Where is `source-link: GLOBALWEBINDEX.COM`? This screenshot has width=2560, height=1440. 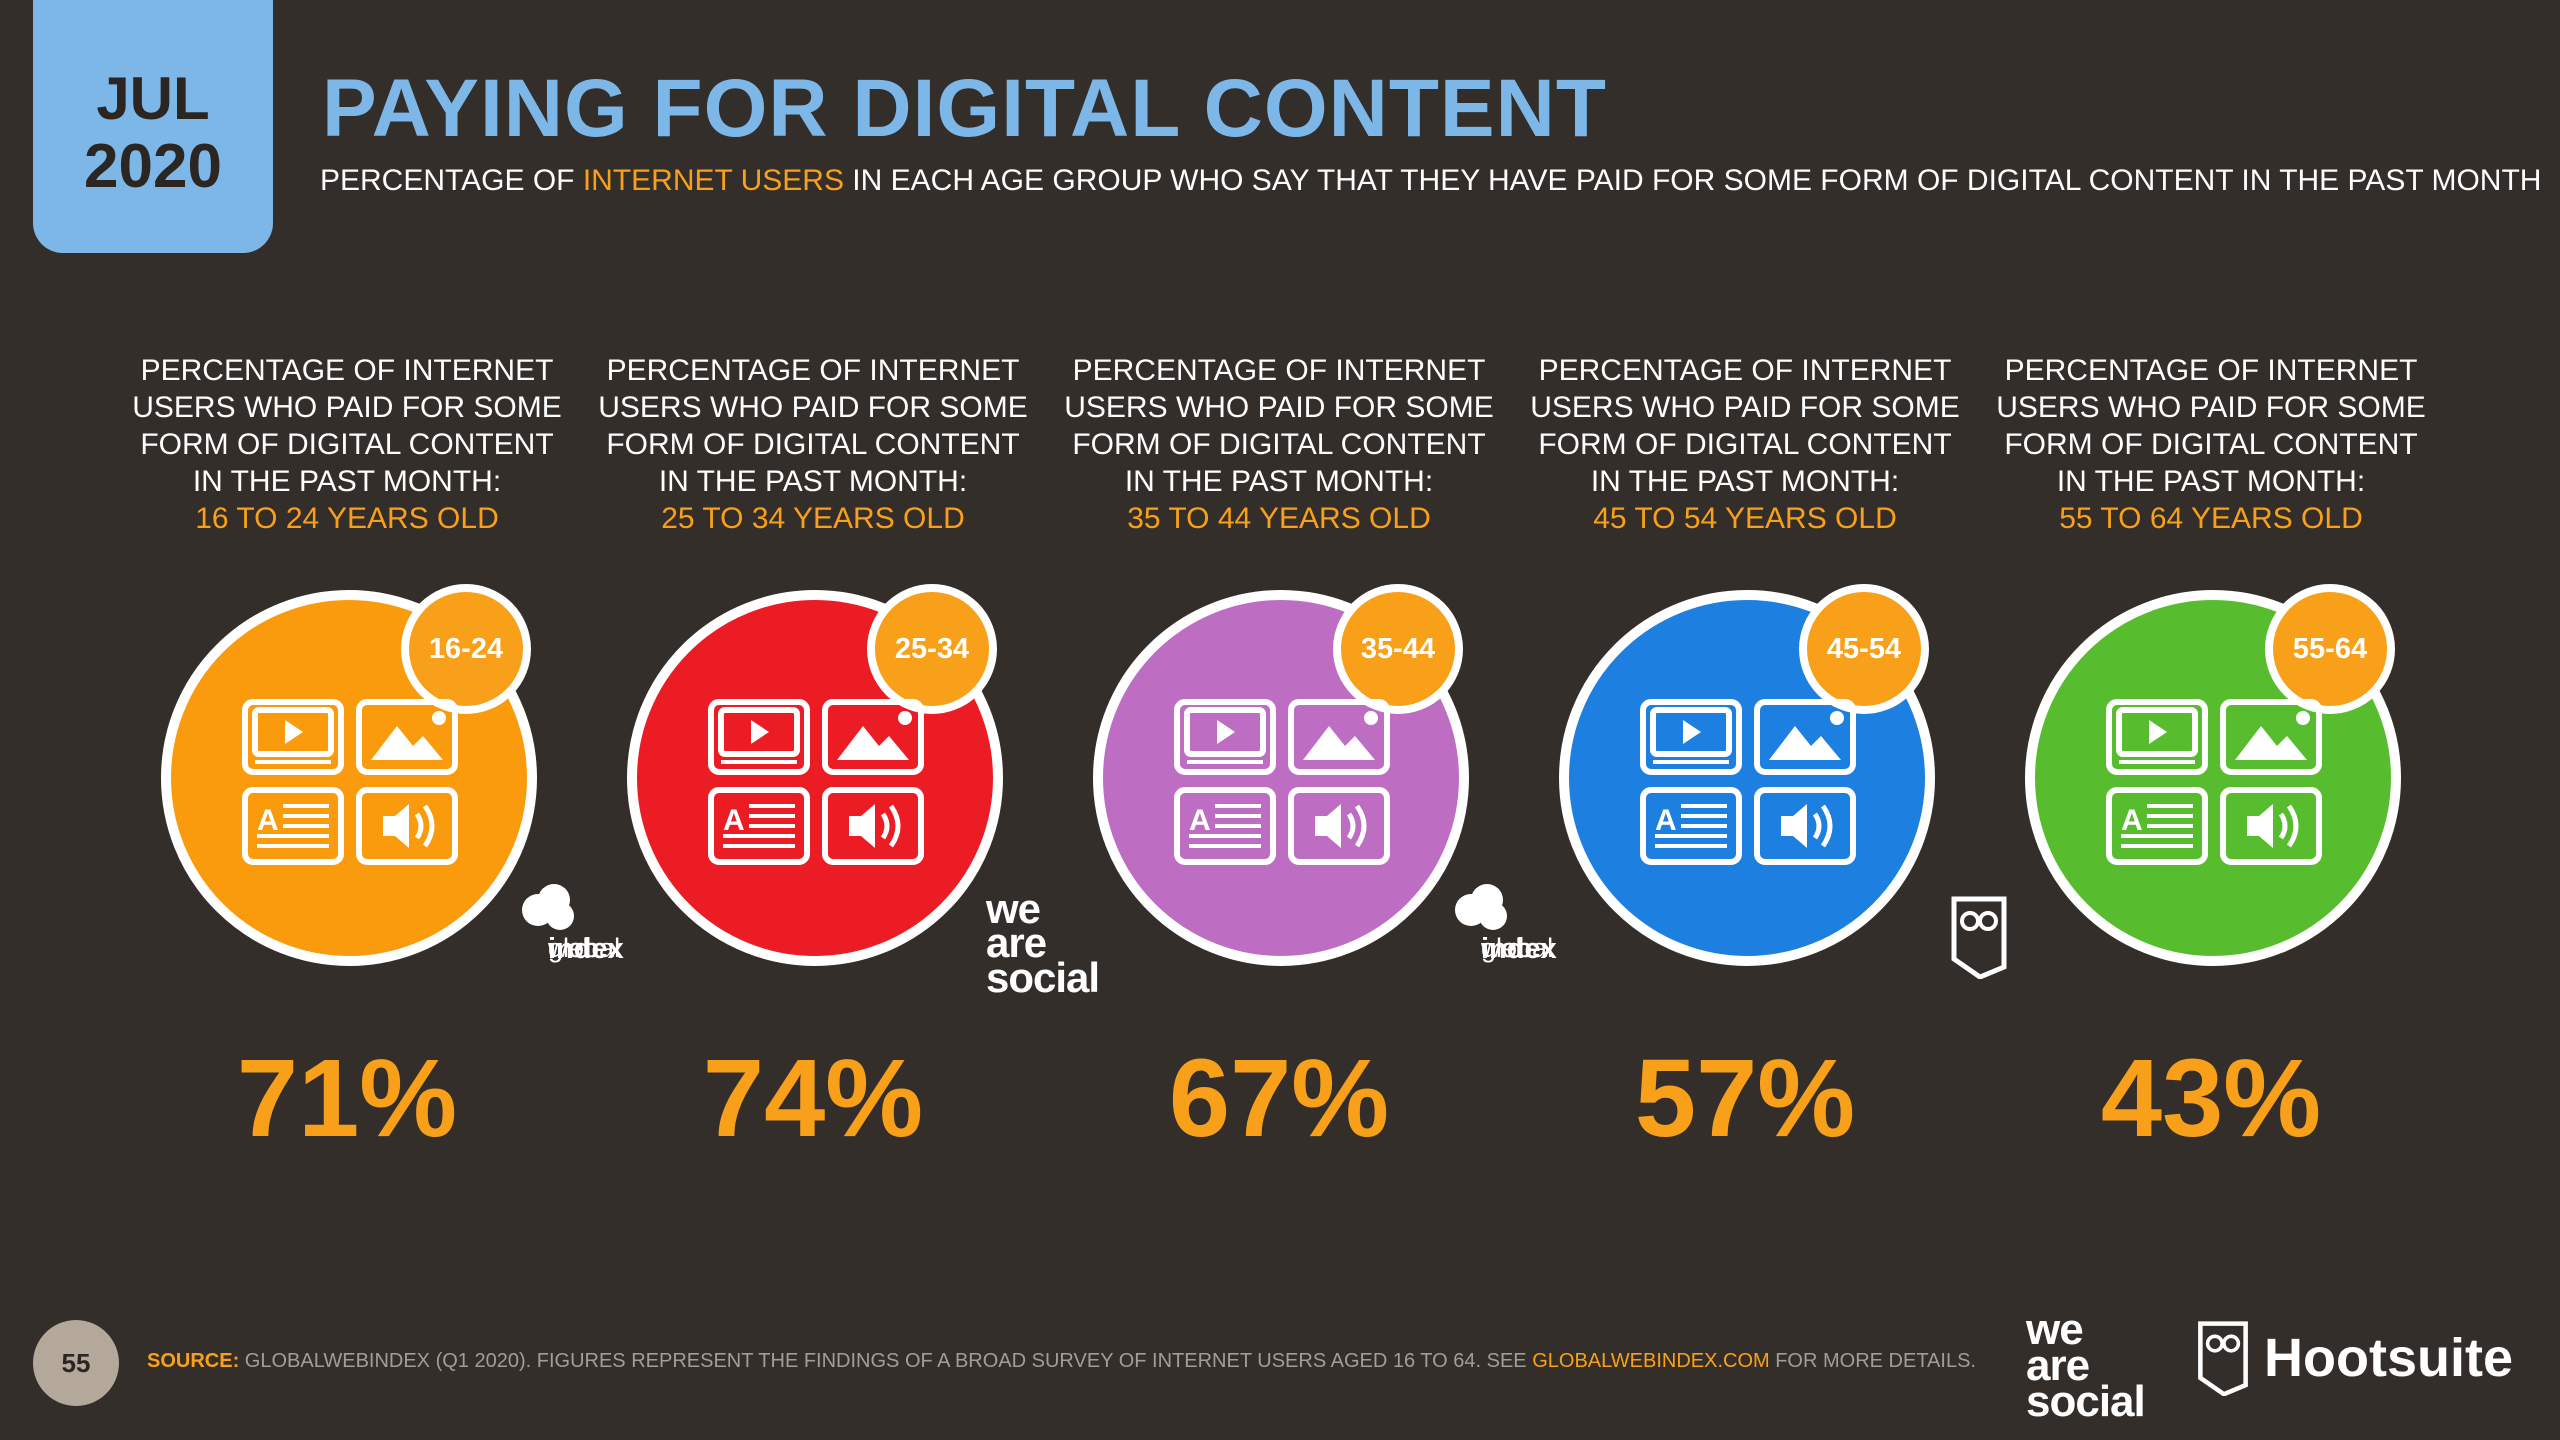 source-link: GLOBALWEBINDEX.COM is located at coordinates (1651, 1361).